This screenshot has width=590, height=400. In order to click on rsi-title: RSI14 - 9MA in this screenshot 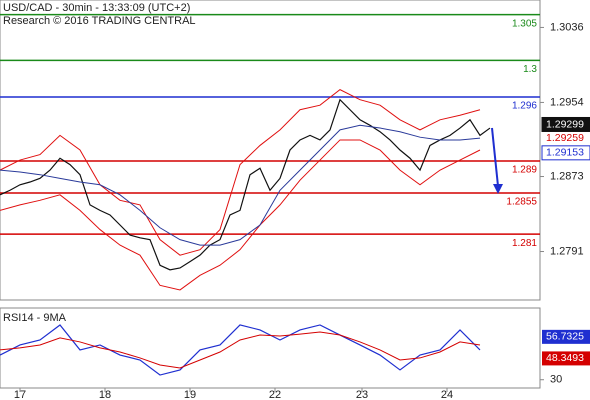, I will do `click(35, 318)`.